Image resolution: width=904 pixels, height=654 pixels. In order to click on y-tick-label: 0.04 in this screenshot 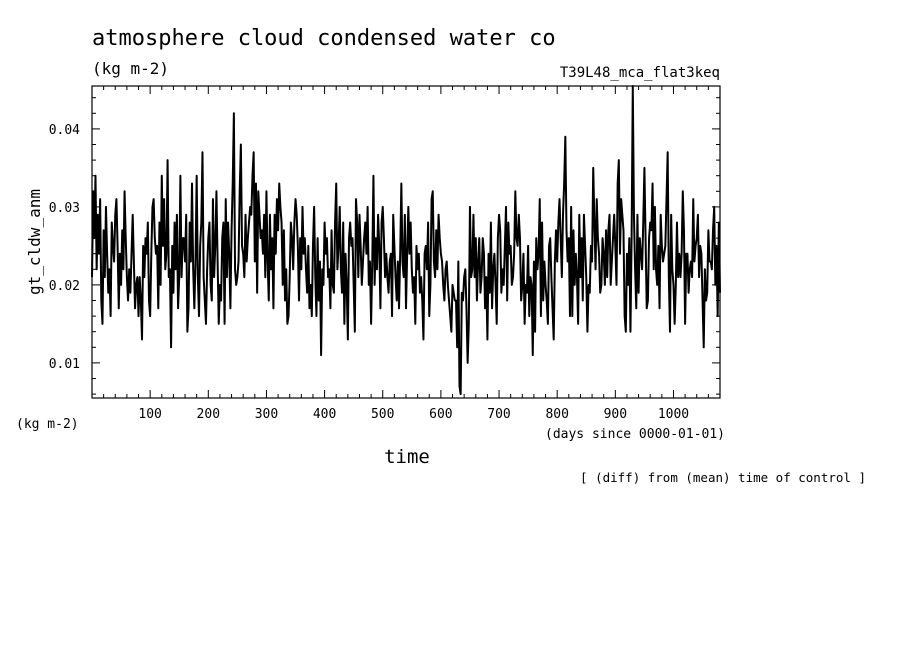, I will do `click(64, 130)`.